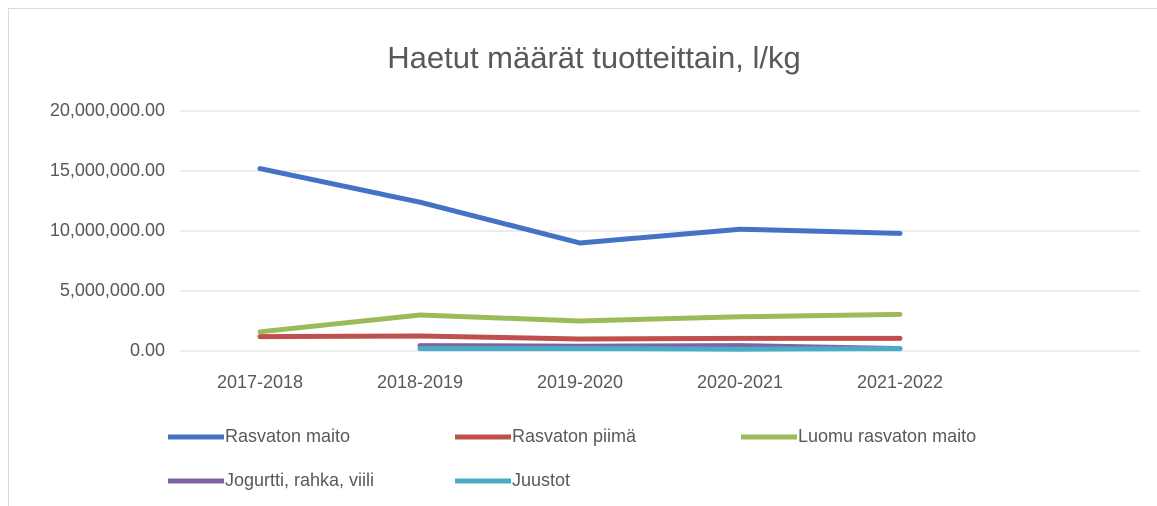 The width and height of the screenshot is (1157, 506). I want to click on y-tick-label: 20,000,000.00, so click(107, 110).